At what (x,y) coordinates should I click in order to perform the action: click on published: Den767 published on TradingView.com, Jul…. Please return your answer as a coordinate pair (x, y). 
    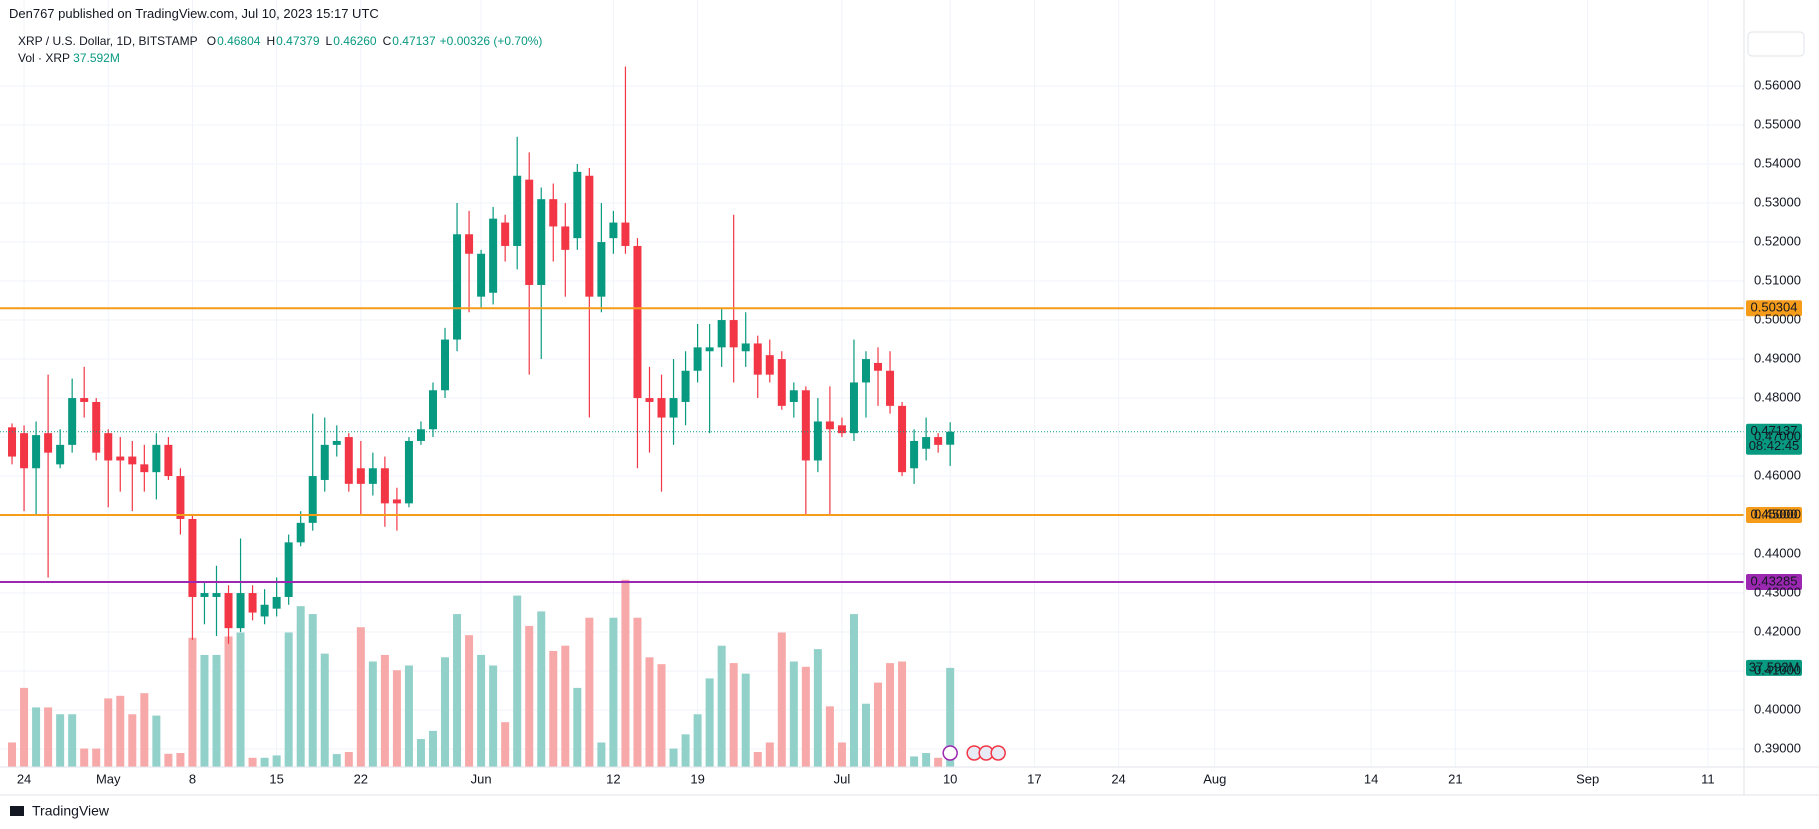
    Looking at the image, I should click on (194, 13).